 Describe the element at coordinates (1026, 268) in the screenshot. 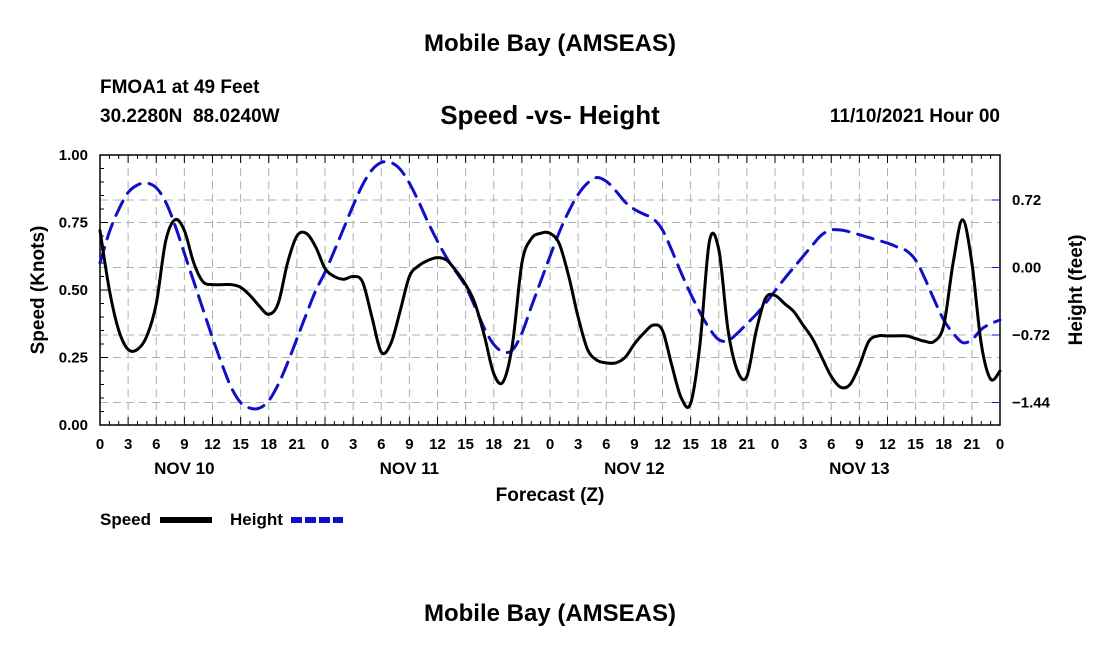

I see `y-tick-label-right: 0.00` at that location.